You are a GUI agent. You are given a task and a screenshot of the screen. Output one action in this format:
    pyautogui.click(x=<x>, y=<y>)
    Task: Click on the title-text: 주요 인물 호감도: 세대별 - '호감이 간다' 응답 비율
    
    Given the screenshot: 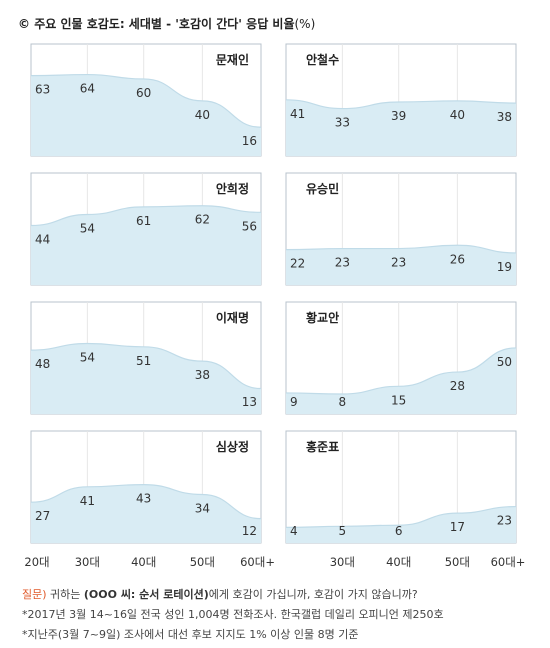 What is the action you would take?
    pyautogui.click(x=164, y=24)
    